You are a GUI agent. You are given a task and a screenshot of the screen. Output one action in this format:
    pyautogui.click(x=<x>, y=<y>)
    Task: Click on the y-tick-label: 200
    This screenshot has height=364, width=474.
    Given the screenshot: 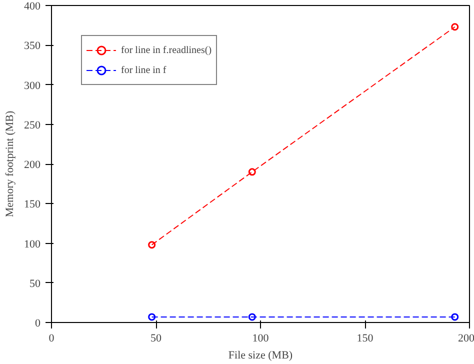 What is the action you would take?
    pyautogui.click(x=32, y=165)
    